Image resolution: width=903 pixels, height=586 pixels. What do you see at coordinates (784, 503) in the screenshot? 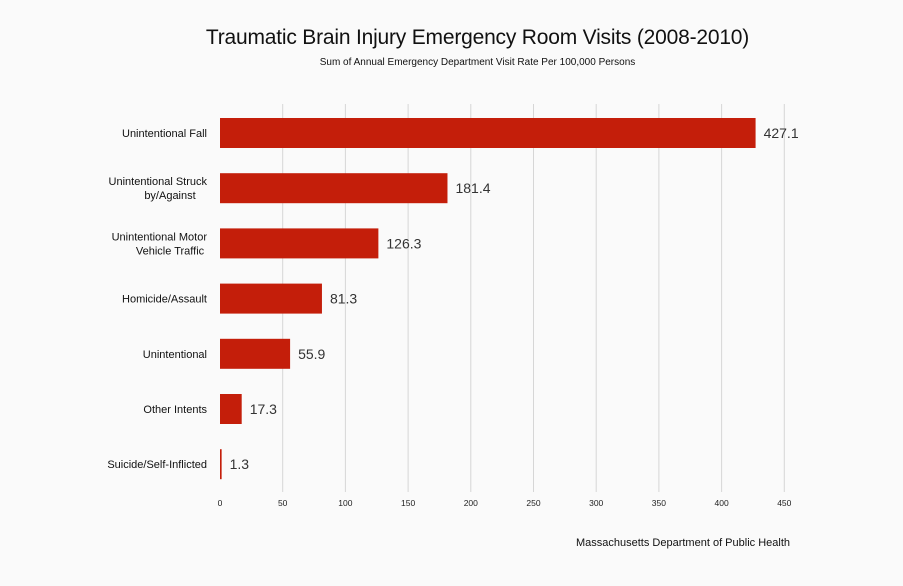
I see `x-tick-label: 450` at bounding box center [784, 503].